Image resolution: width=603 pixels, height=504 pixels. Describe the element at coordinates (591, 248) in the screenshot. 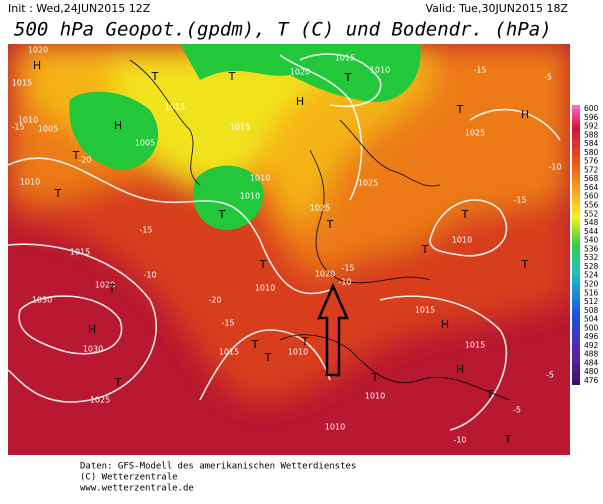

I see `colorbar-label: 536` at that location.